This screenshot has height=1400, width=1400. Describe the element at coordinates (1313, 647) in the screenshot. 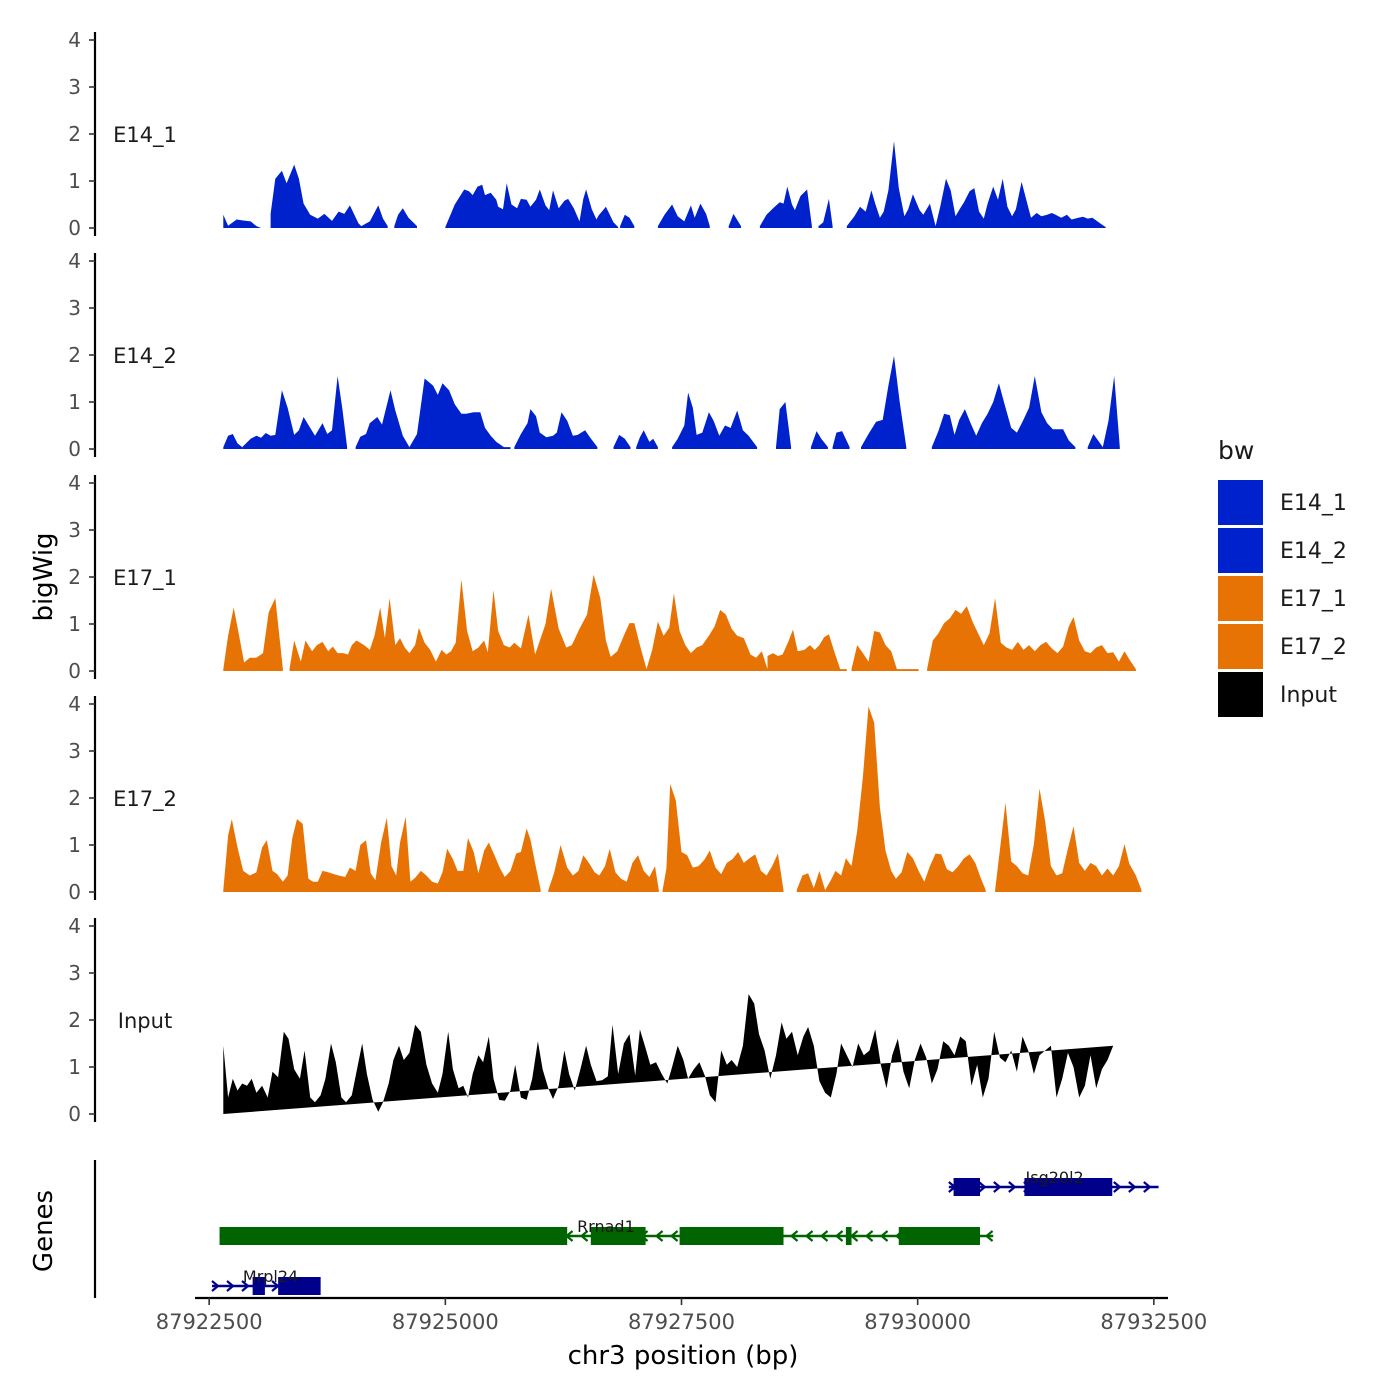

I see `legend-label-E17_2: E17_2` at that location.